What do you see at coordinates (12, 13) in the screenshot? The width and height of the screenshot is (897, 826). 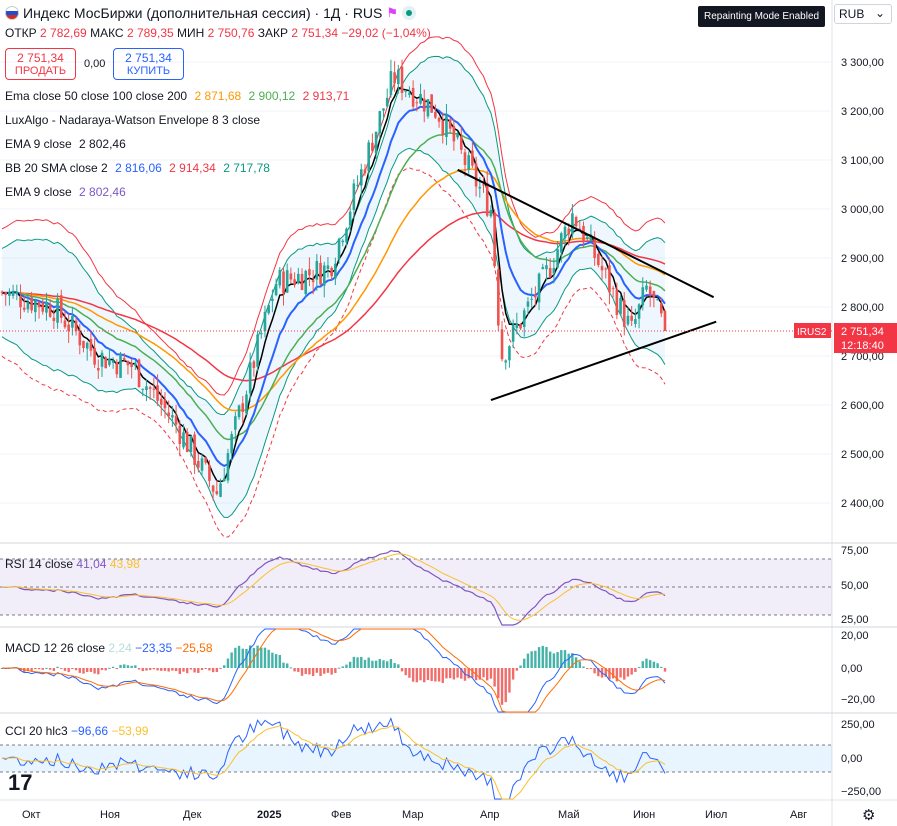 I see `russia-flag-icon` at bounding box center [12, 13].